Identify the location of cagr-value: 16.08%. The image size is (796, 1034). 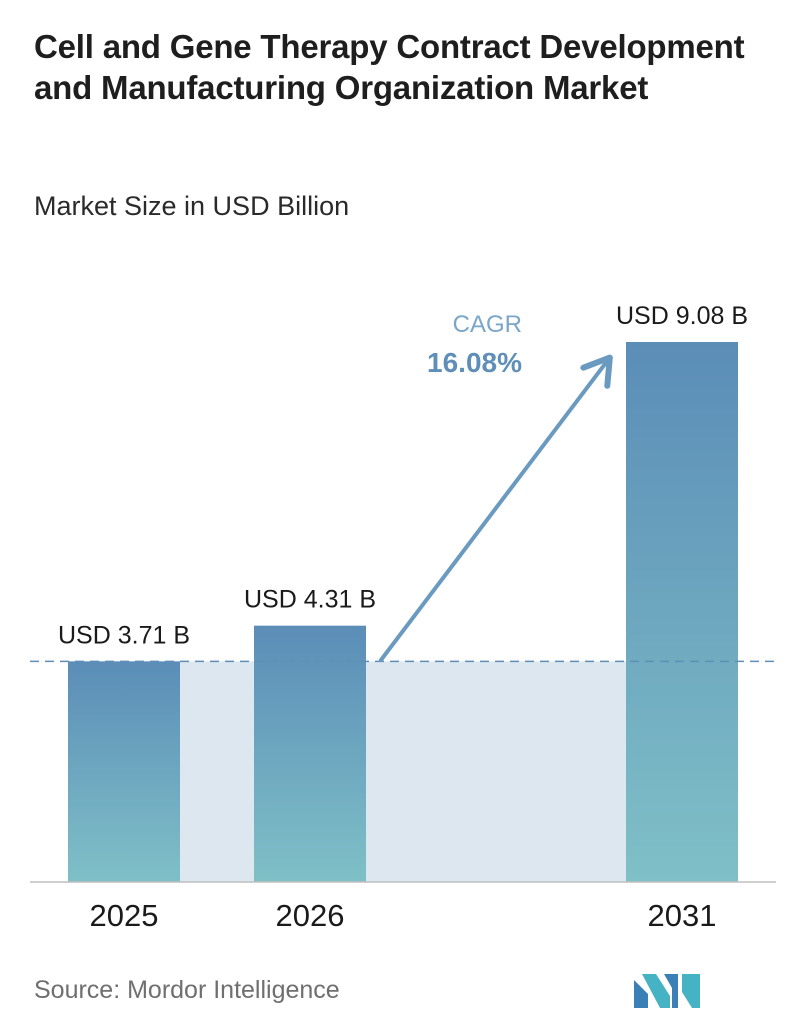
(474, 362).